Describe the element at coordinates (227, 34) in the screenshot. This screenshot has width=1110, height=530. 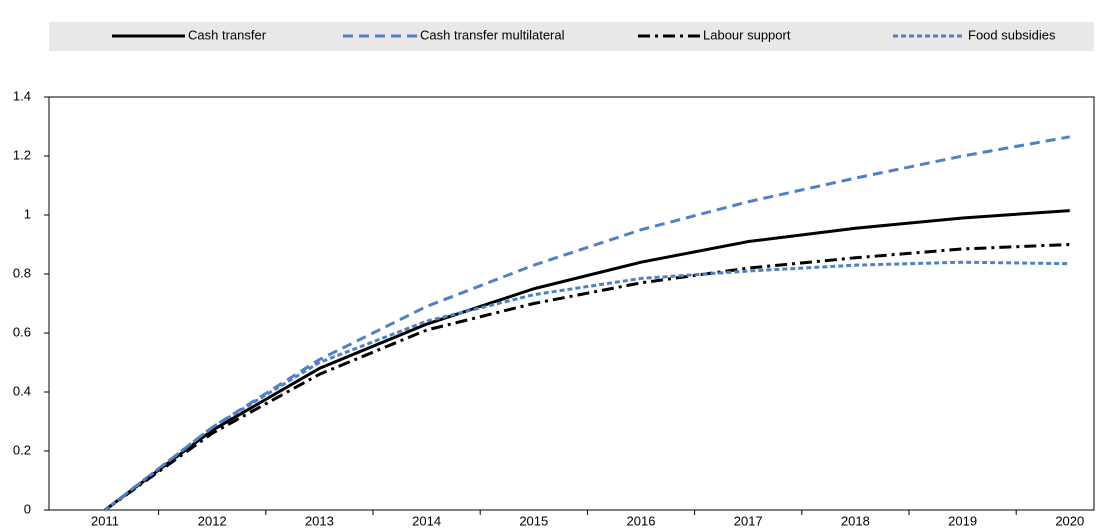
I see `legend-label: Cash transfer` at that location.